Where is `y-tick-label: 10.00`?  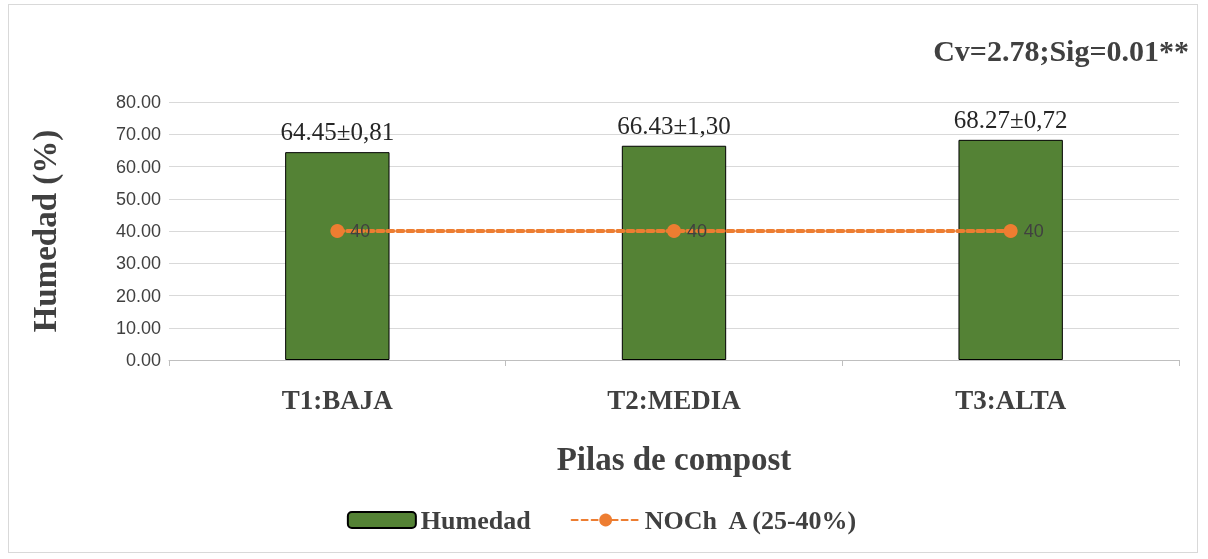
y-tick-label: 10.00 is located at coordinates (138, 327).